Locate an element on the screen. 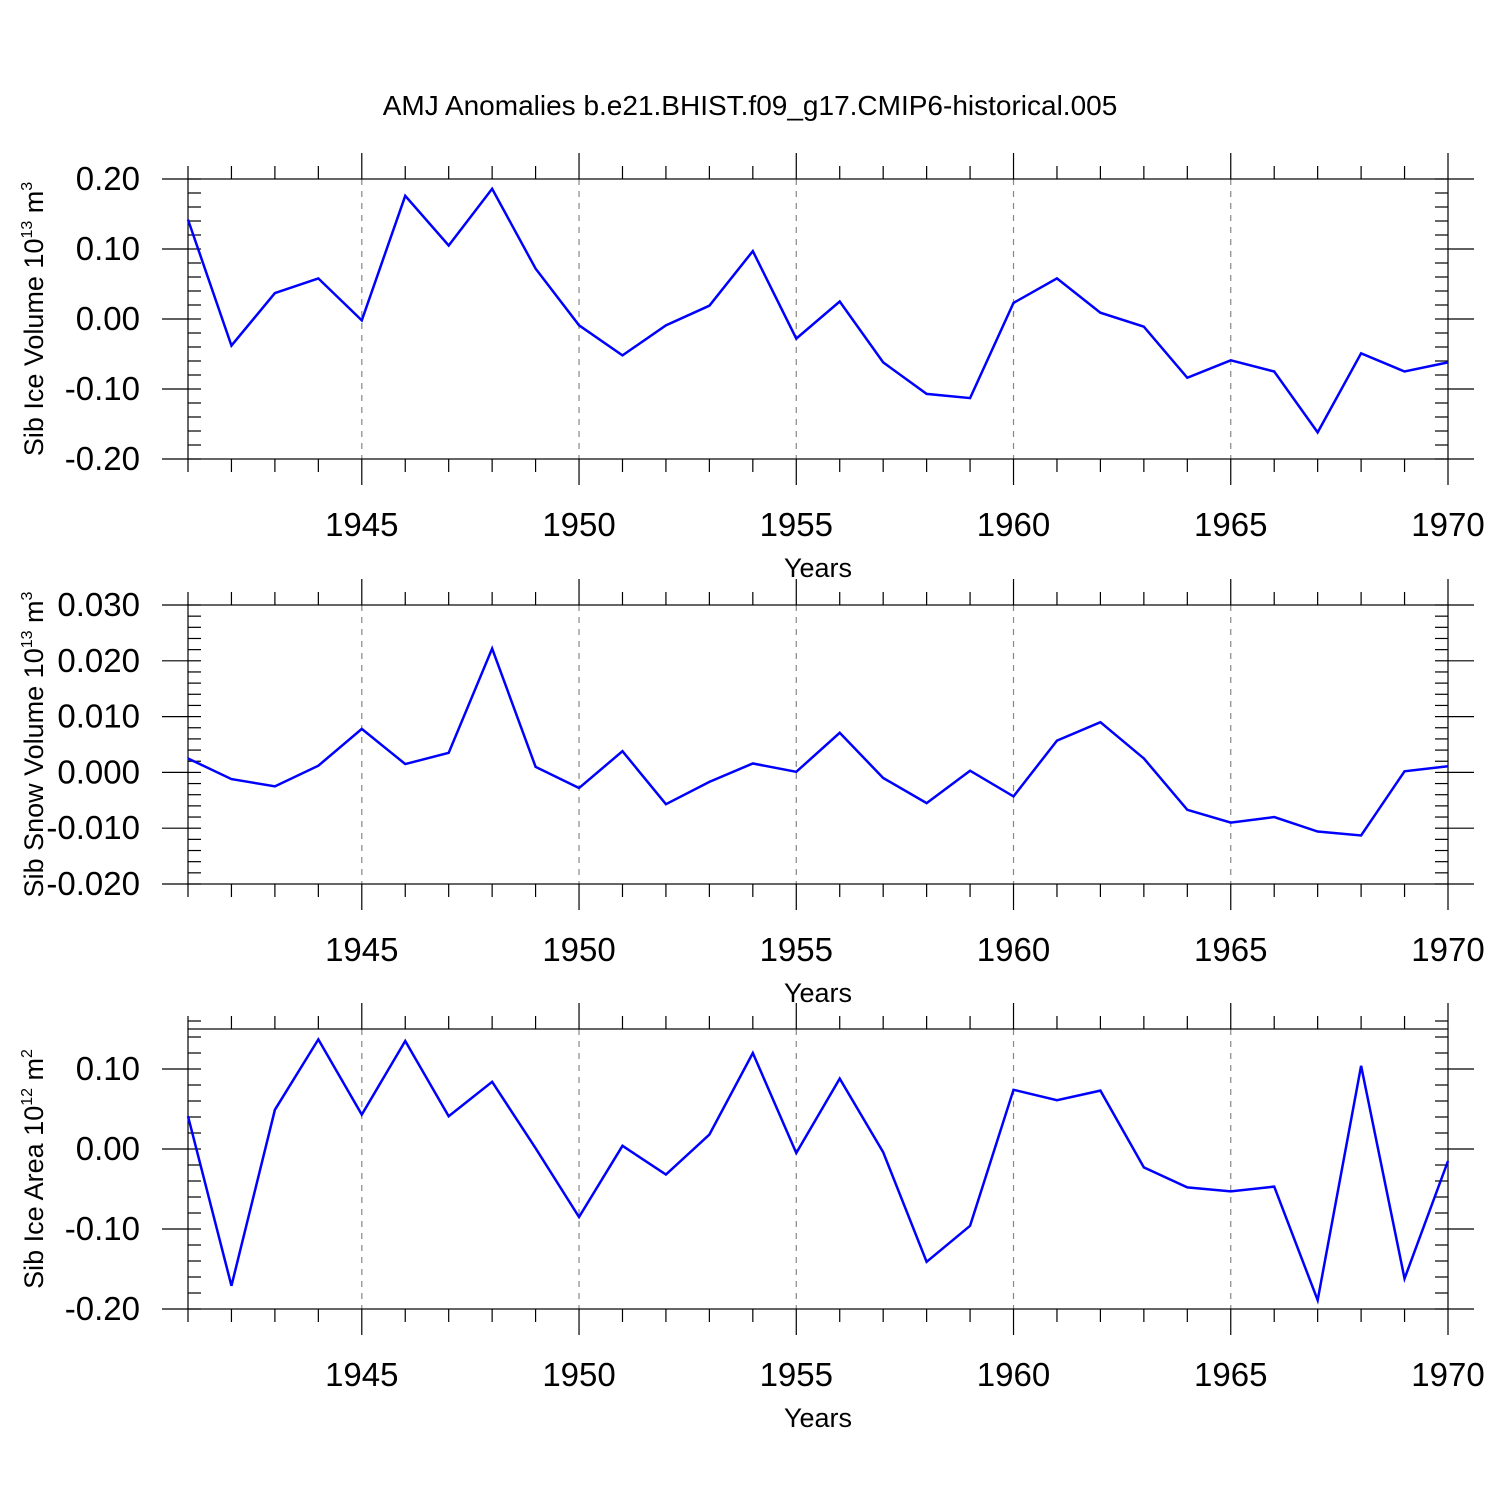 Image resolution: width=1500 pixels, height=1500 pixels. y-tick-label: -0.010 is located at coordinates (93, 827).